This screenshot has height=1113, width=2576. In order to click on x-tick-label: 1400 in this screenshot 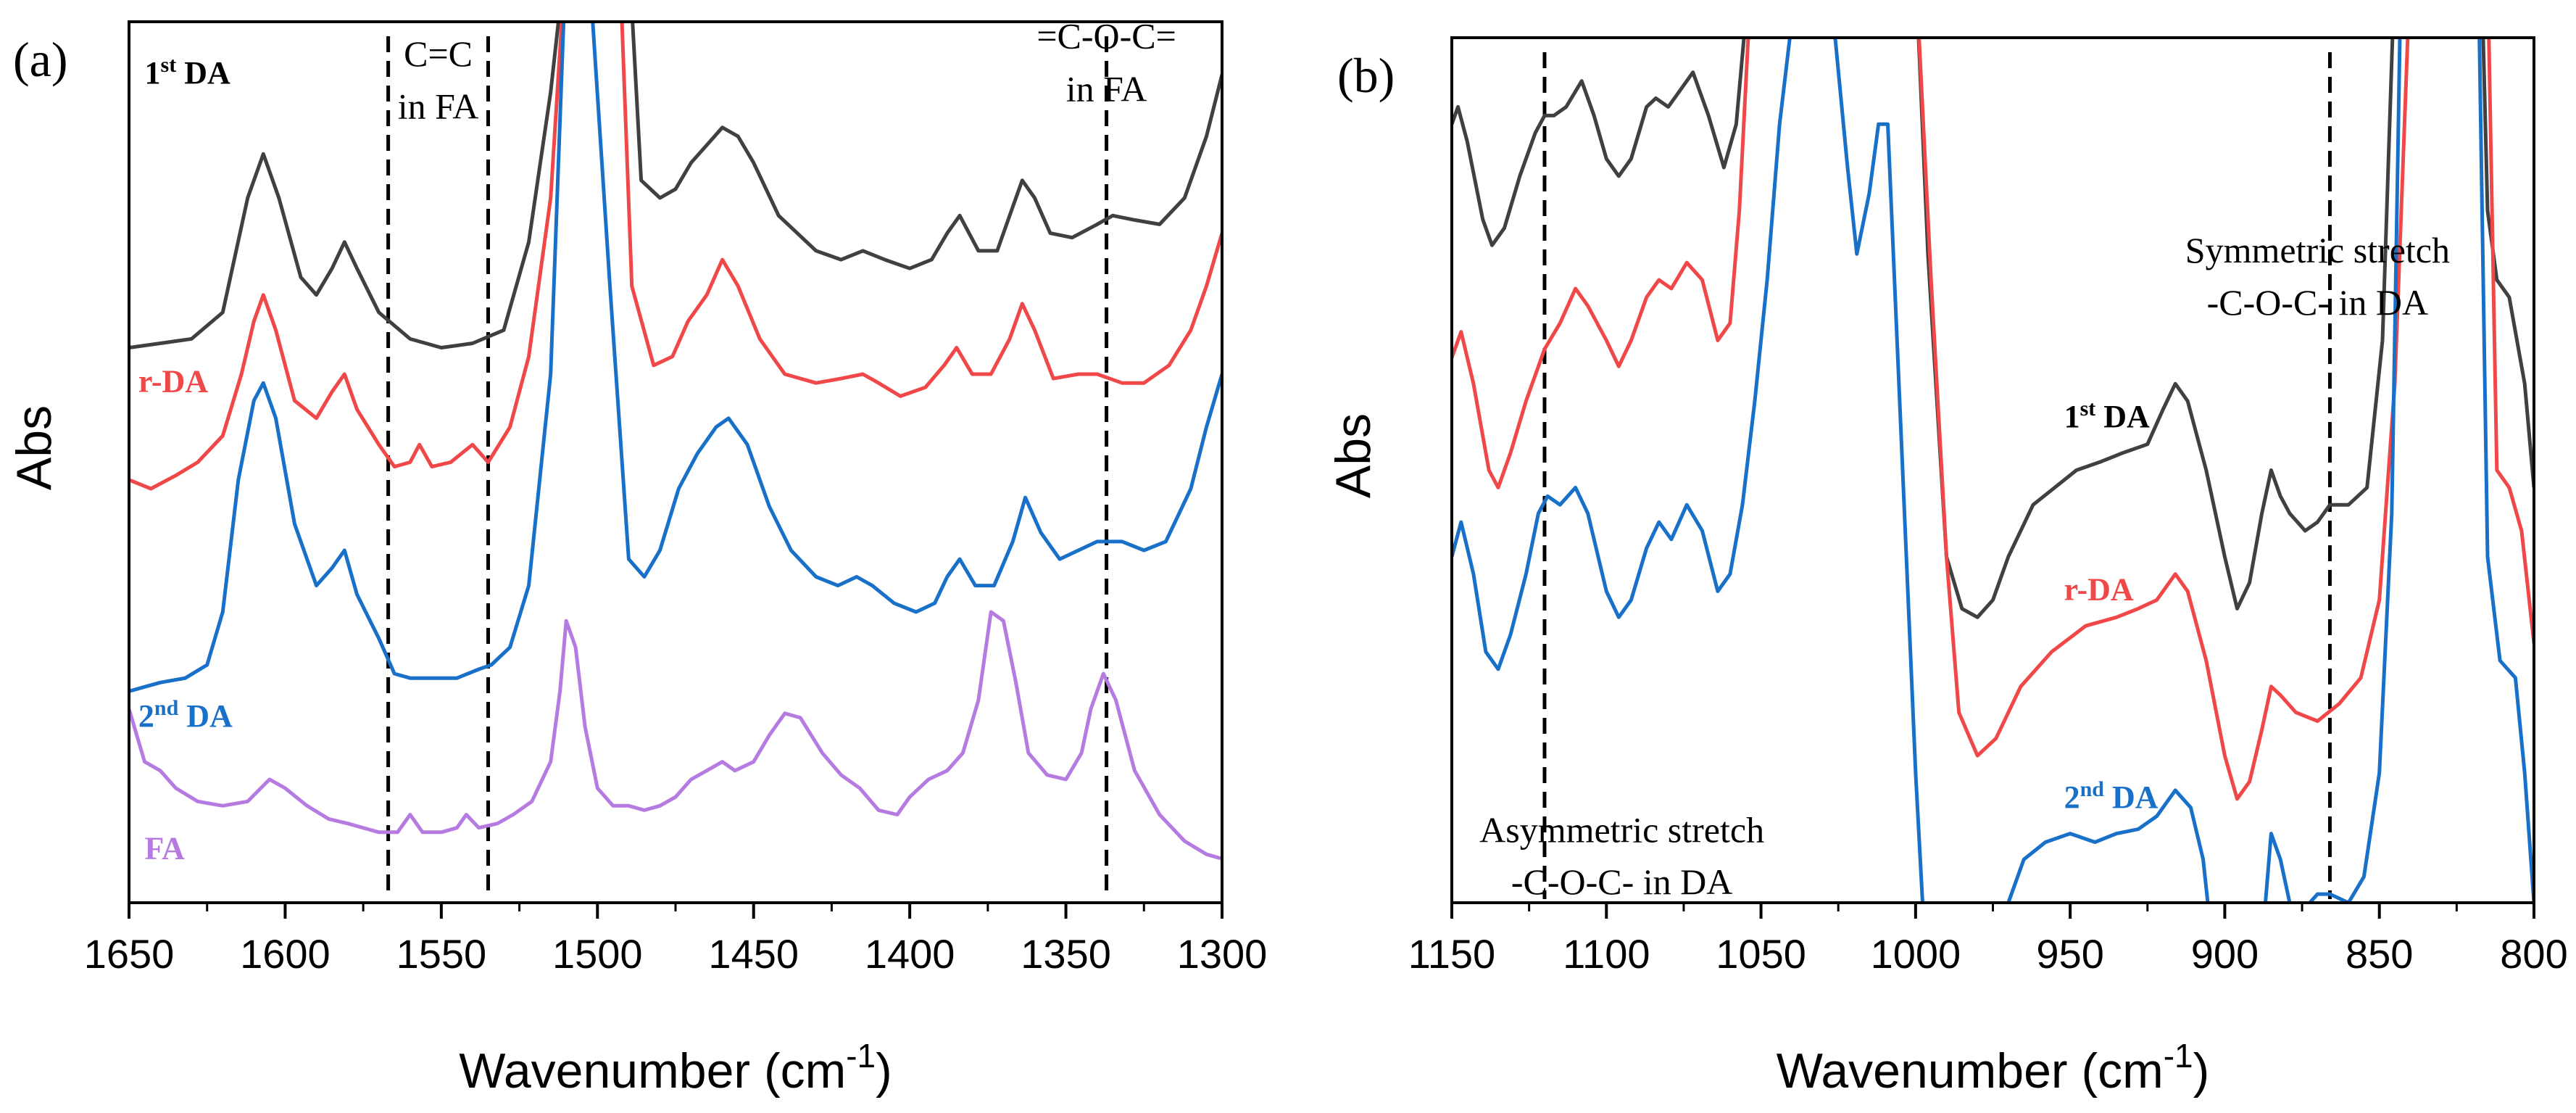, I will do `click(910, 954)`.